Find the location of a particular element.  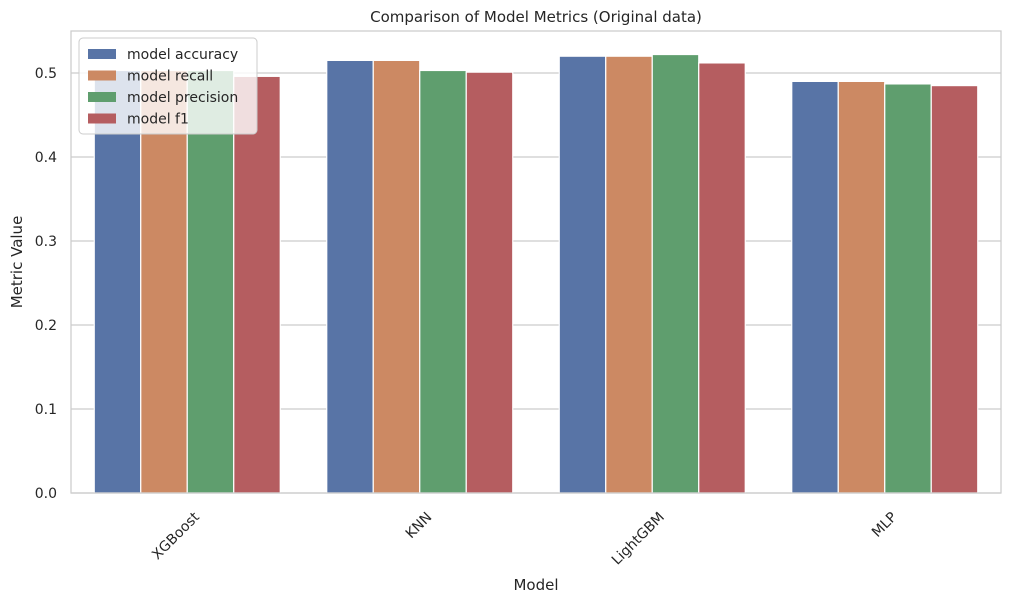

legend-label: model recall is located at coordinates (170, 77).